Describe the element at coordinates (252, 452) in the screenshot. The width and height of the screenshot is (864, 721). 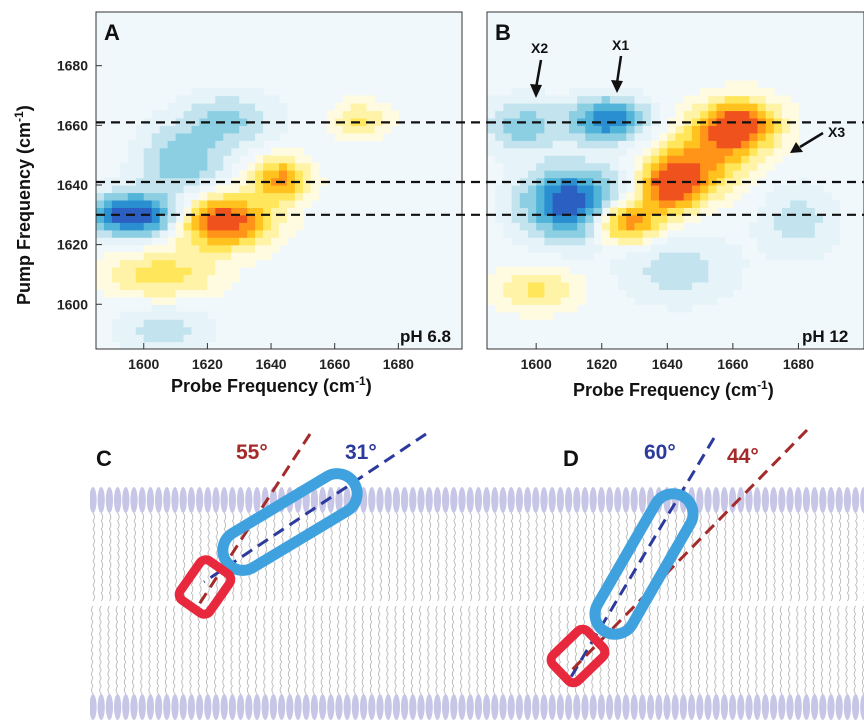
I see `angle-label-c-red: 55°` at that location.